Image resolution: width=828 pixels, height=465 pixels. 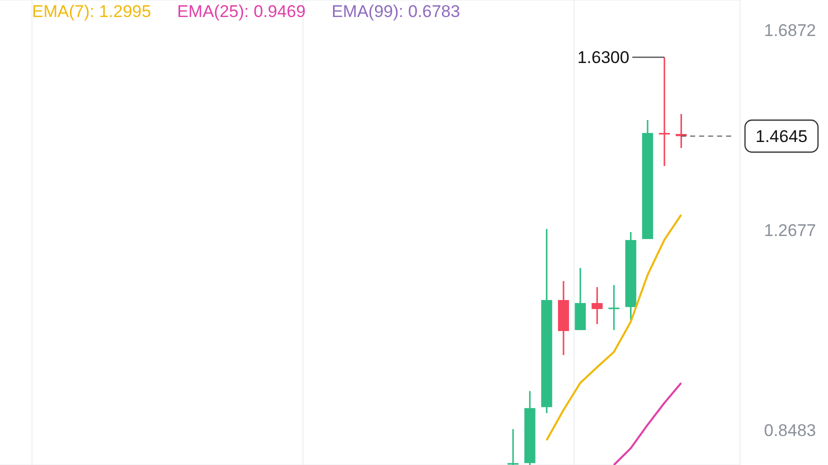 I want to click on text: EMA(7): 1.2995, so click(x=92, y=12).